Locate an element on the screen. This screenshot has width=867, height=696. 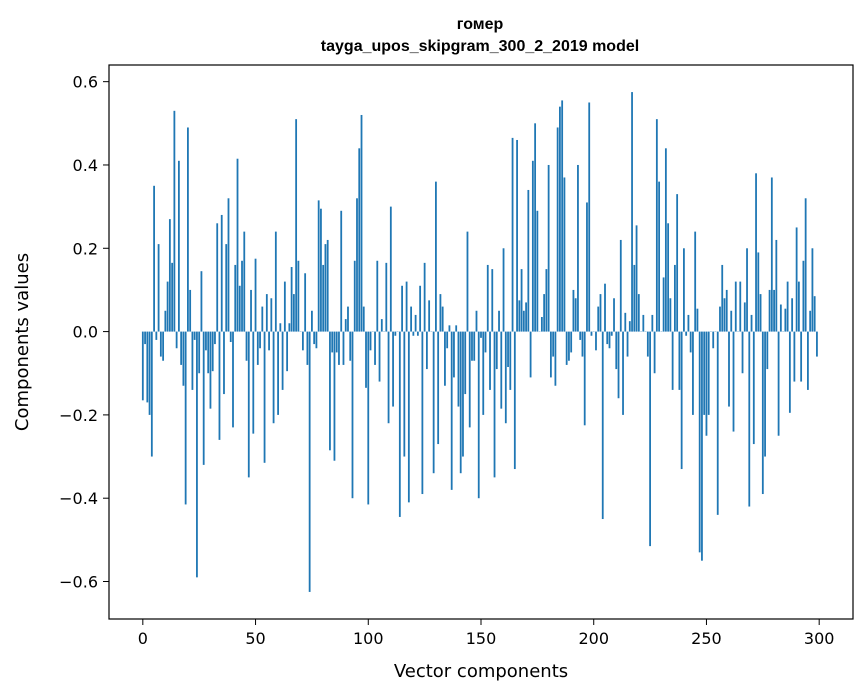
y-axis-ticks: −0.6 −0.4 −0.2 0.0 0.2 0.4 0.6 is located at coordinates (84, 332).